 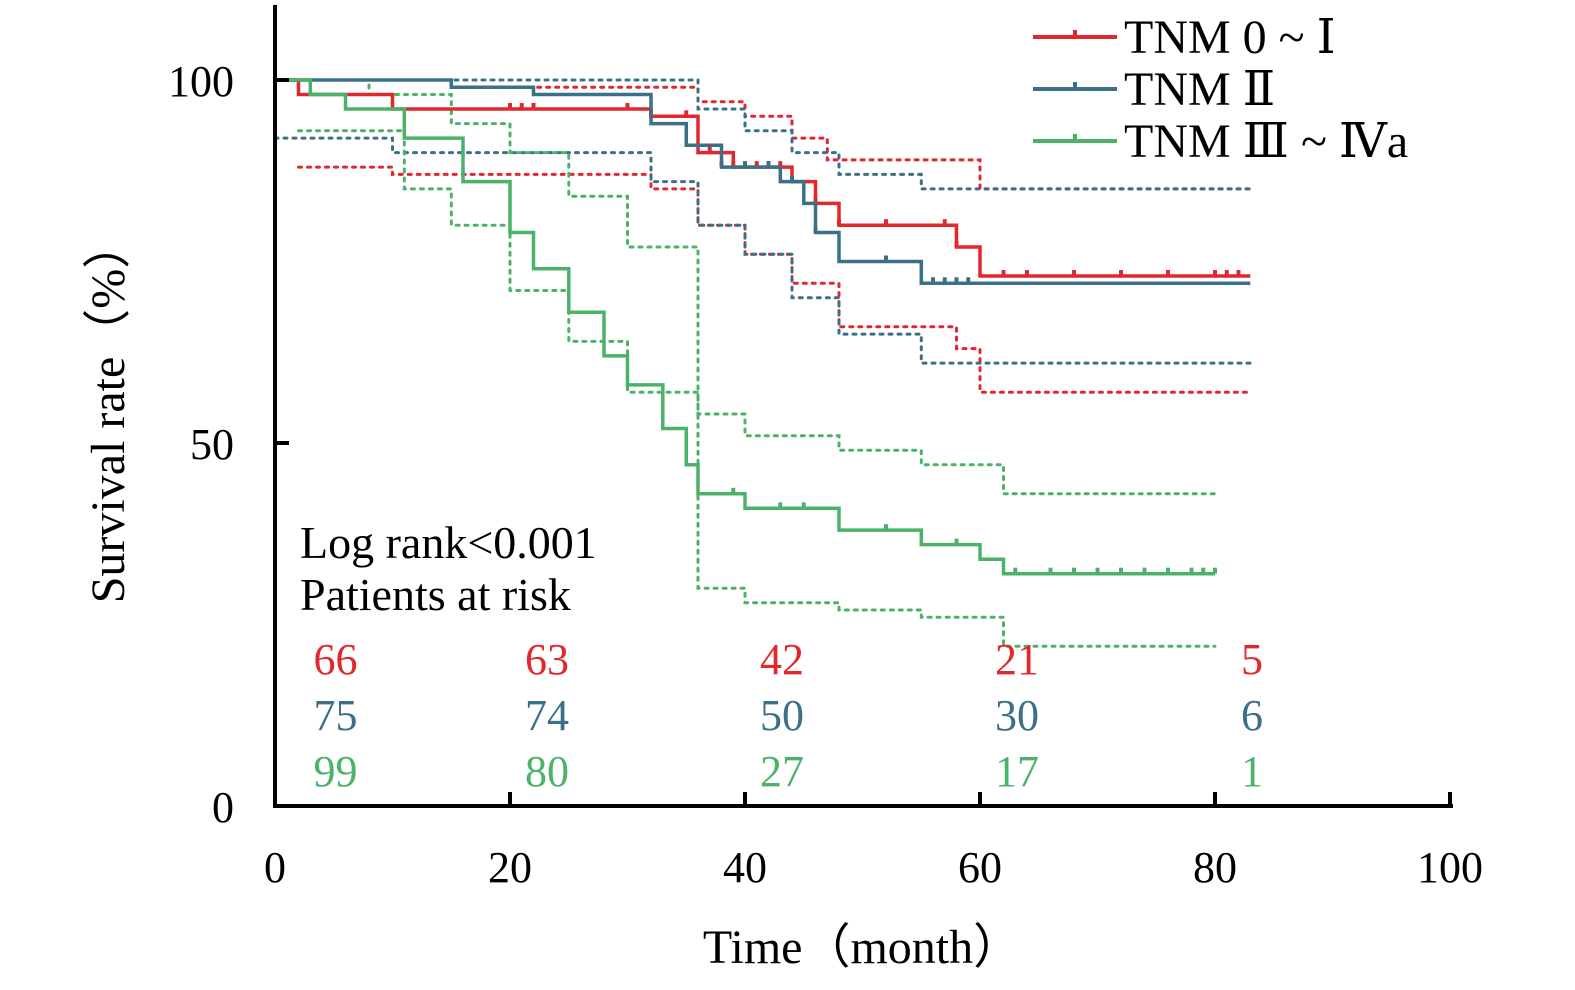 I want to click on risk-count: 80, so click(x=547, y=771).